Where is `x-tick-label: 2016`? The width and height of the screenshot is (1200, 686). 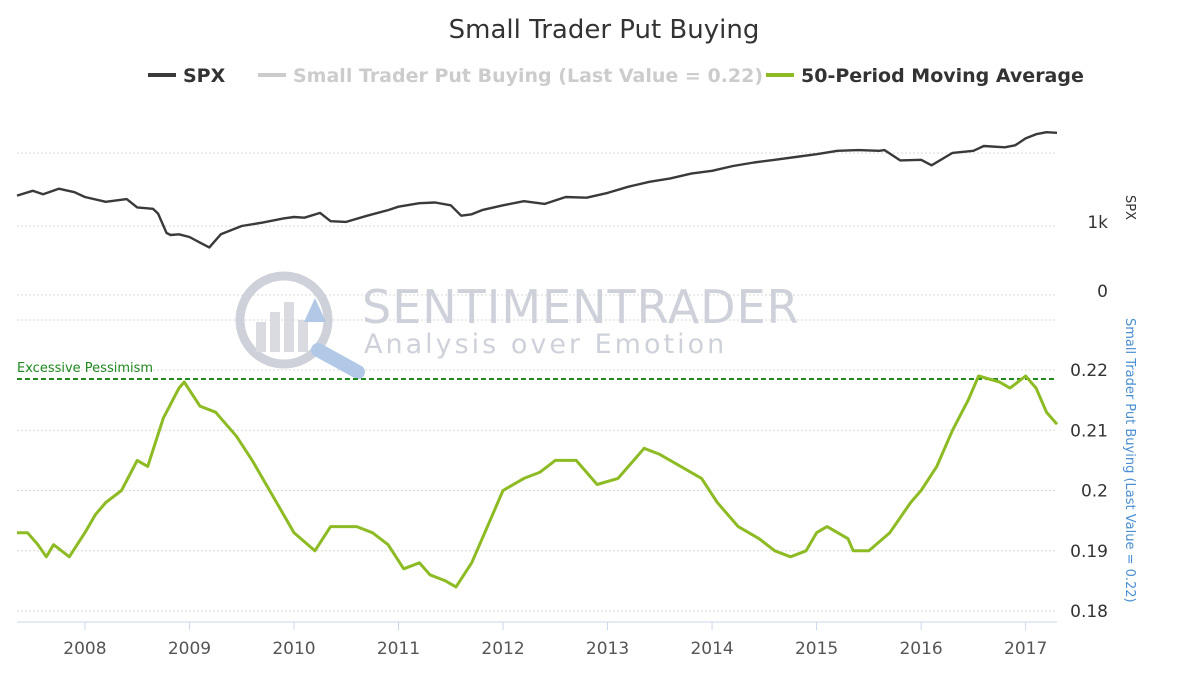 x-tick-label: 2016 is located at coordinates (920, 649).